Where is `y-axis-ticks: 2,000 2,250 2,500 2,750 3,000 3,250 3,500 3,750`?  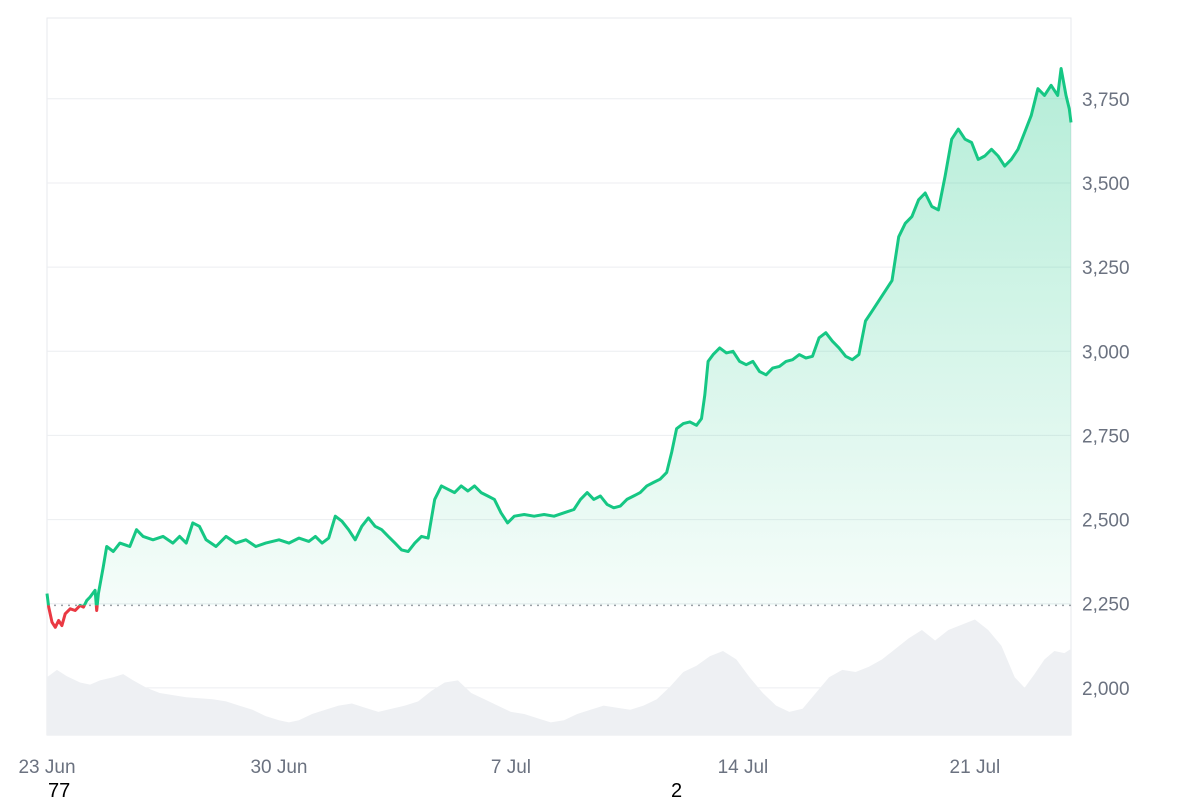
y-axis-ticks: 2,000 2,250 2,500 2,750 3,000 3,250 3,500 3,750 is located at coordinates (1106, 395).